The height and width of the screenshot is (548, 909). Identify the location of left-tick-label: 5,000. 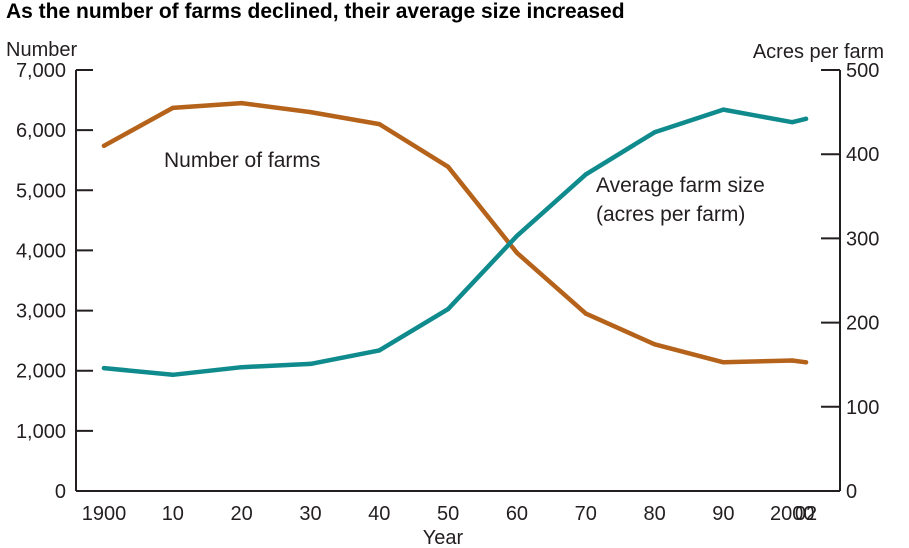
(41, 191).